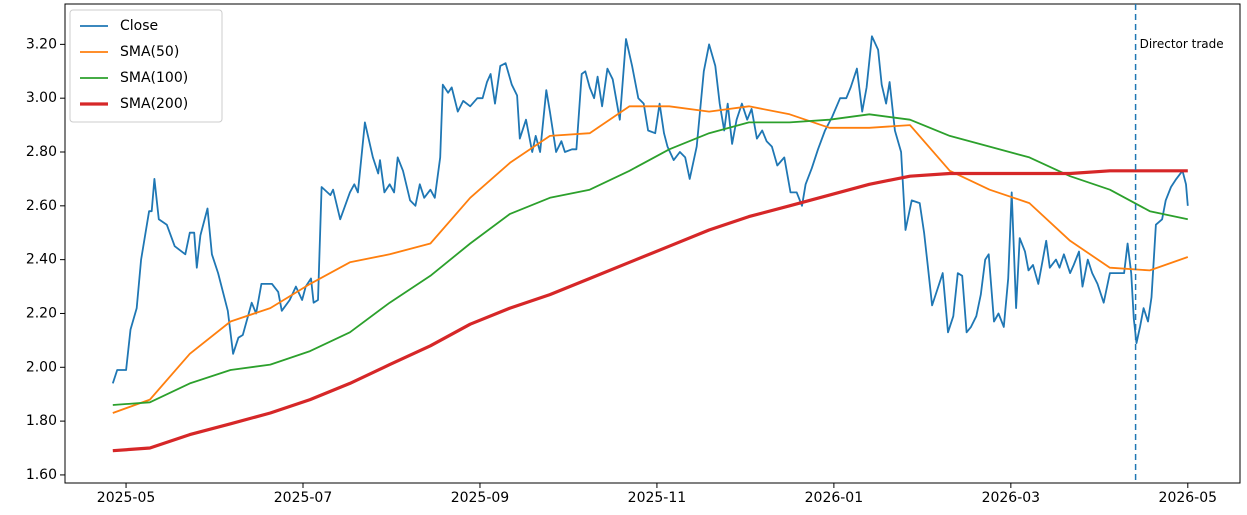 The height and width of the screenshot is (515, 1247). Describe the element at coordinates (41, 260) in the screenshot. I see `y-tick-label: 2.40` at that location.